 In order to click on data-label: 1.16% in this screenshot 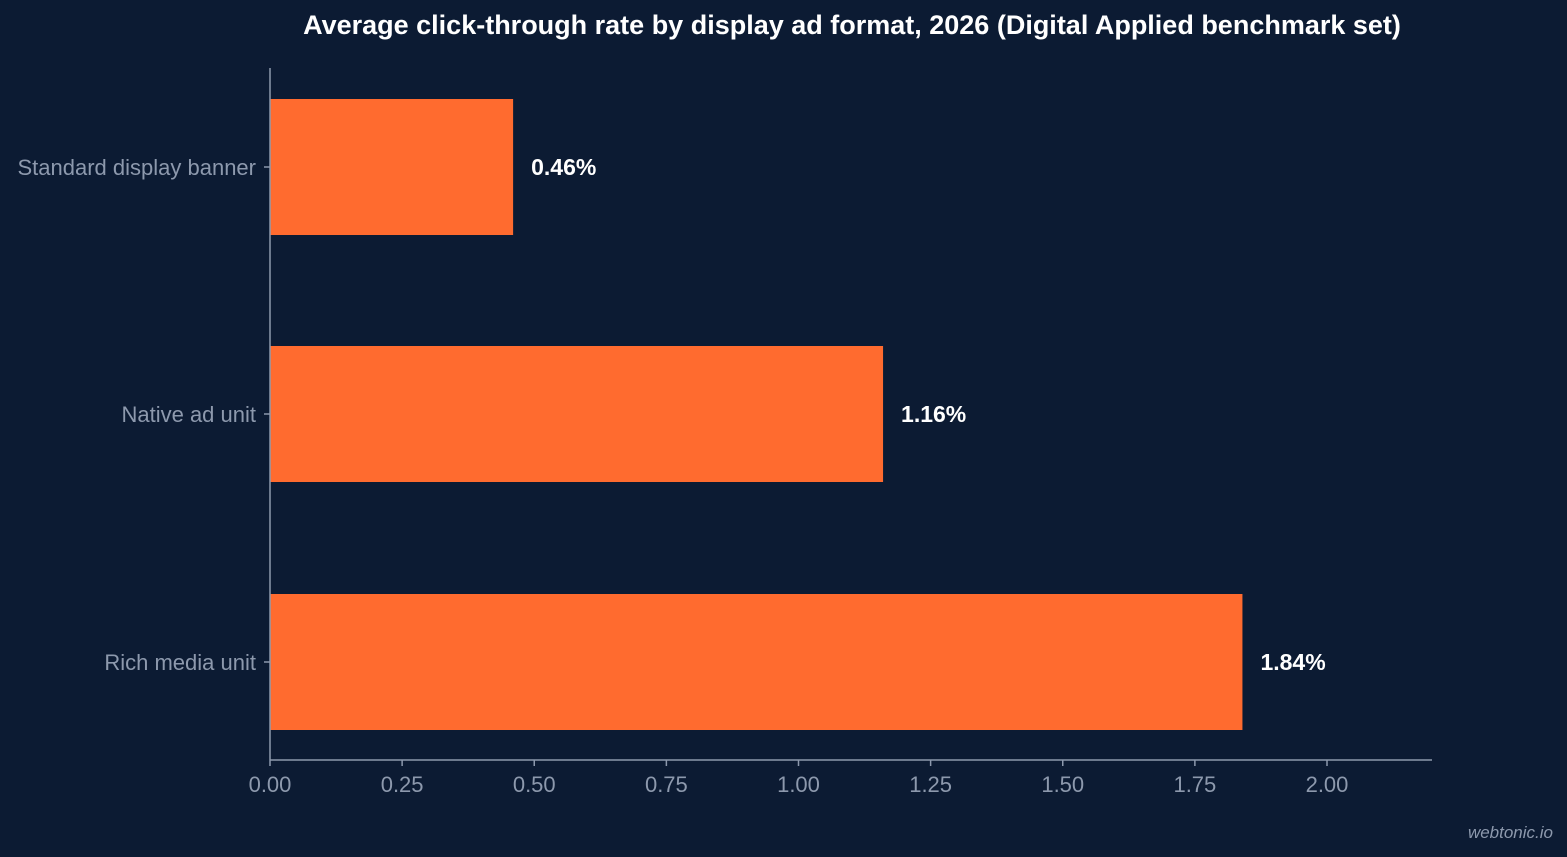, I will do `click(933, 414)`.